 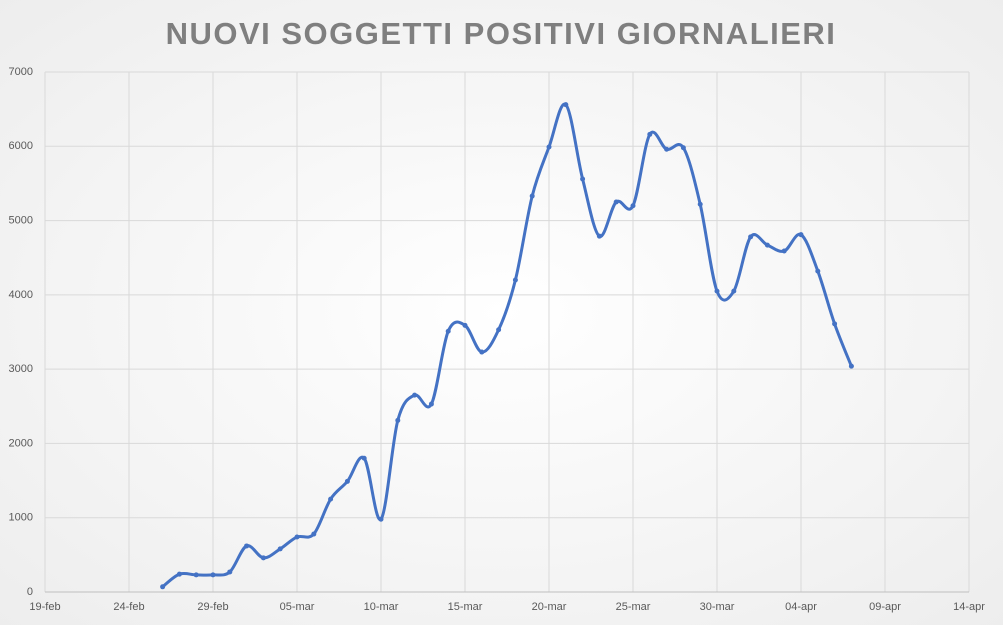 What do you see at coordinates (633, 607) in the screenshot?
I see `x-tick-label: 25-mar` at bounding box center [633, 607].